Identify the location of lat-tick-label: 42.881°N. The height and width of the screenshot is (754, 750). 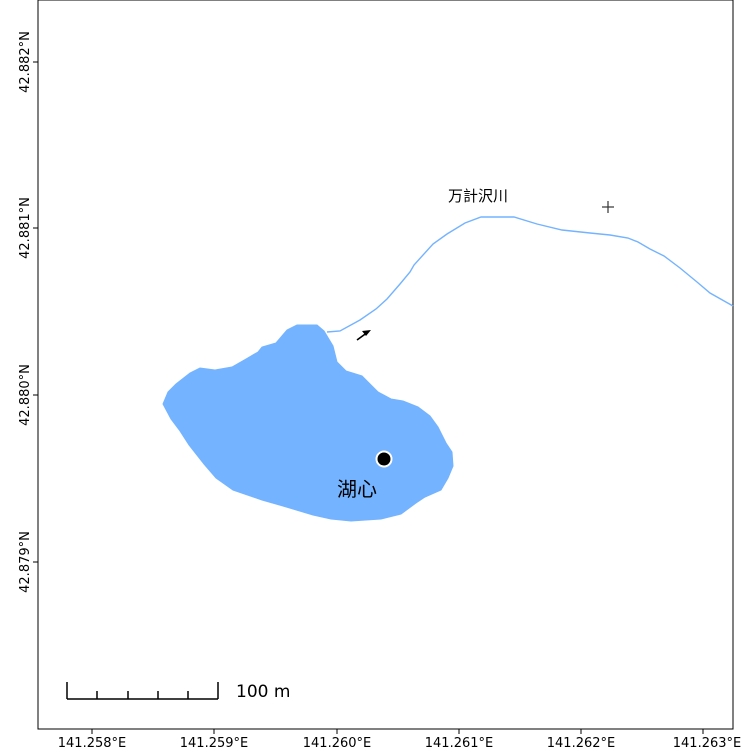
(25, 228).